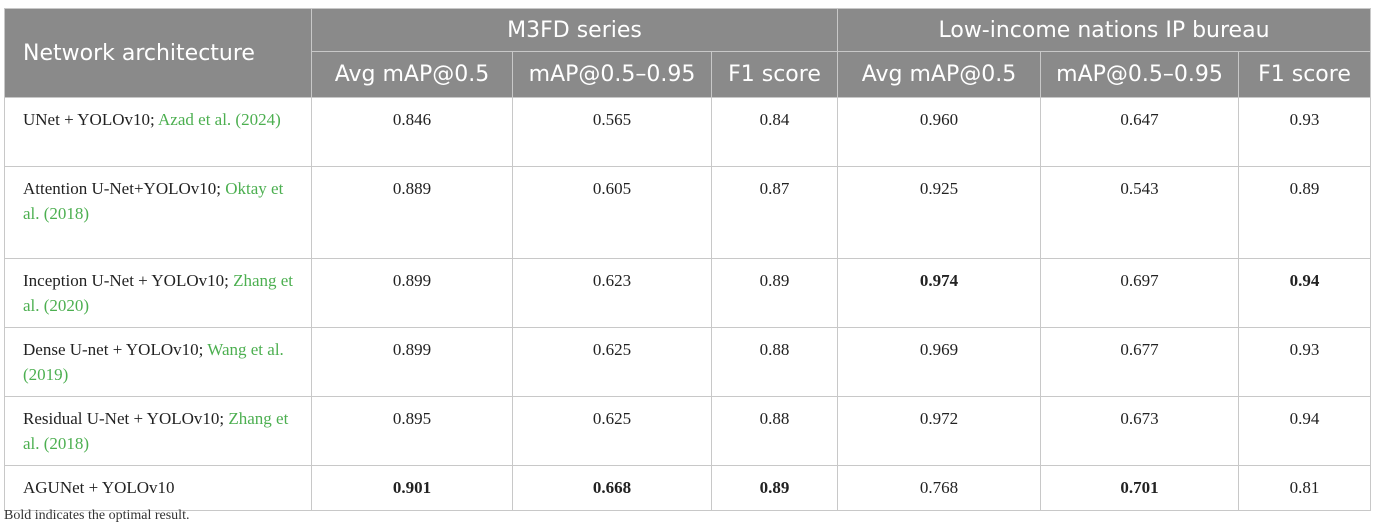 The height and width of the screenshot is (531, 1375). Describe the element at coordinates (412, 488) in the screenshot. I see `value-cell-best: 0.901` at that location.